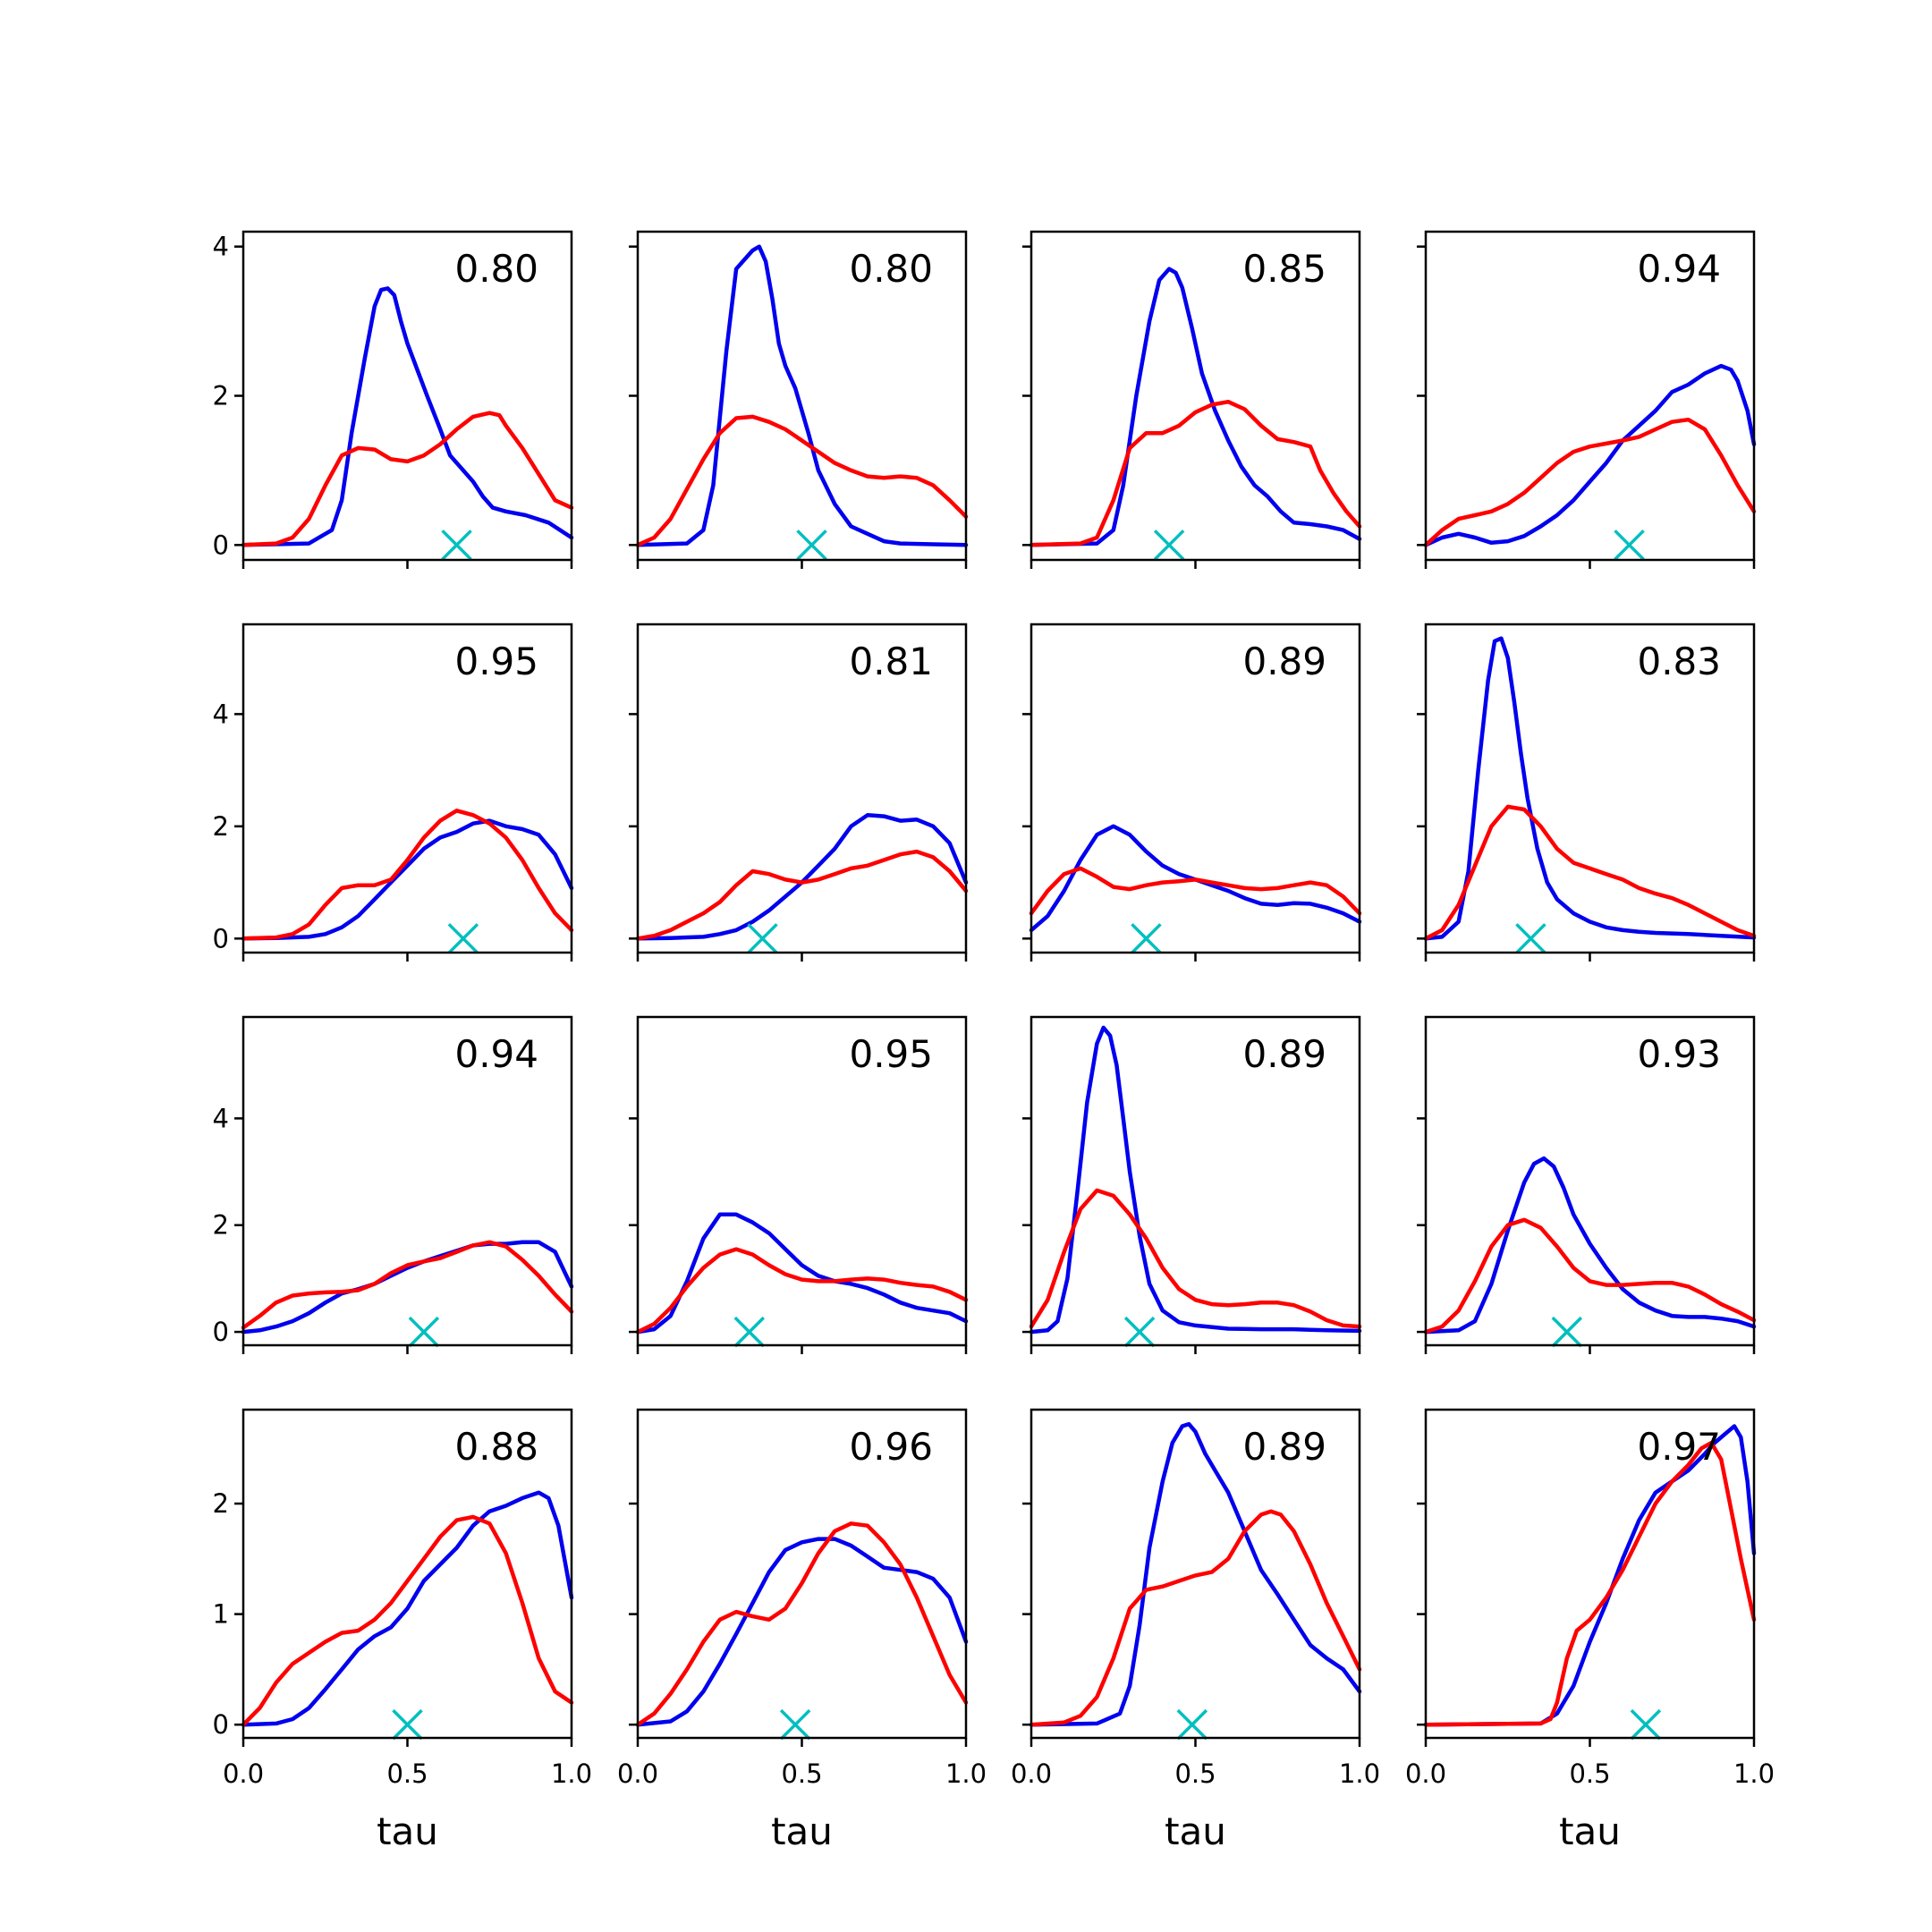 This screenshot has width=1932, height=1932. I want to click on subplot-r3-c3: 0.0 0.5 1.0 tau 0.97, so click(1590, 1630).